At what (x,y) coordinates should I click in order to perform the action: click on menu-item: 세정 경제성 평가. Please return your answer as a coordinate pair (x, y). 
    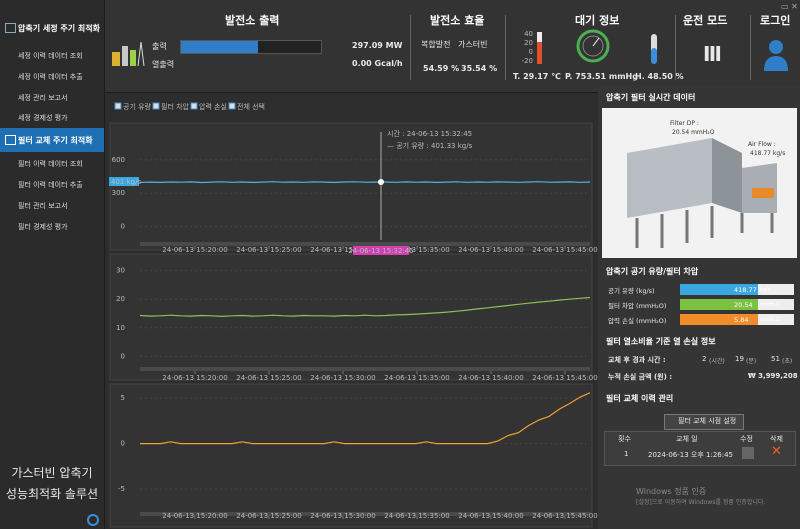
    Looking at the image, I should click on (43, 118).